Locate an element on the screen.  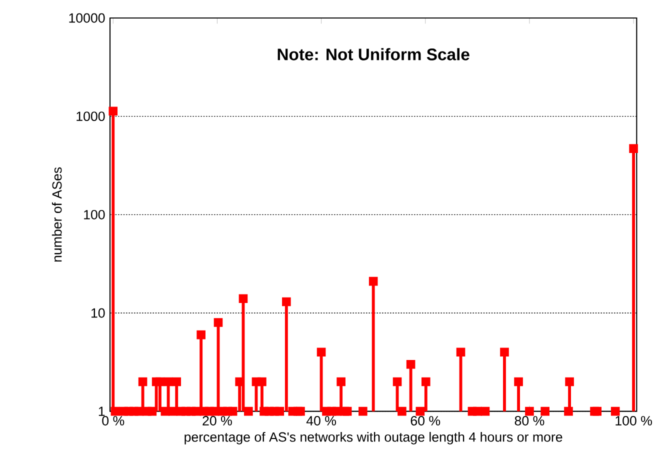
text: Note: Not Uniform Scale is located at coordinates (374, 54).